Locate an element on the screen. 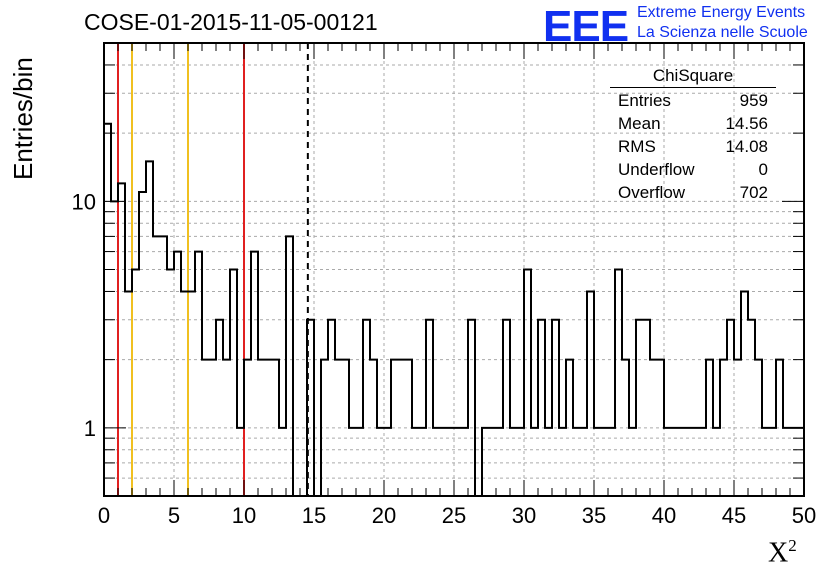 The width and height of the screenshot is (836, 572). x-tick-label: 25 is located at coordinates (454, 515).